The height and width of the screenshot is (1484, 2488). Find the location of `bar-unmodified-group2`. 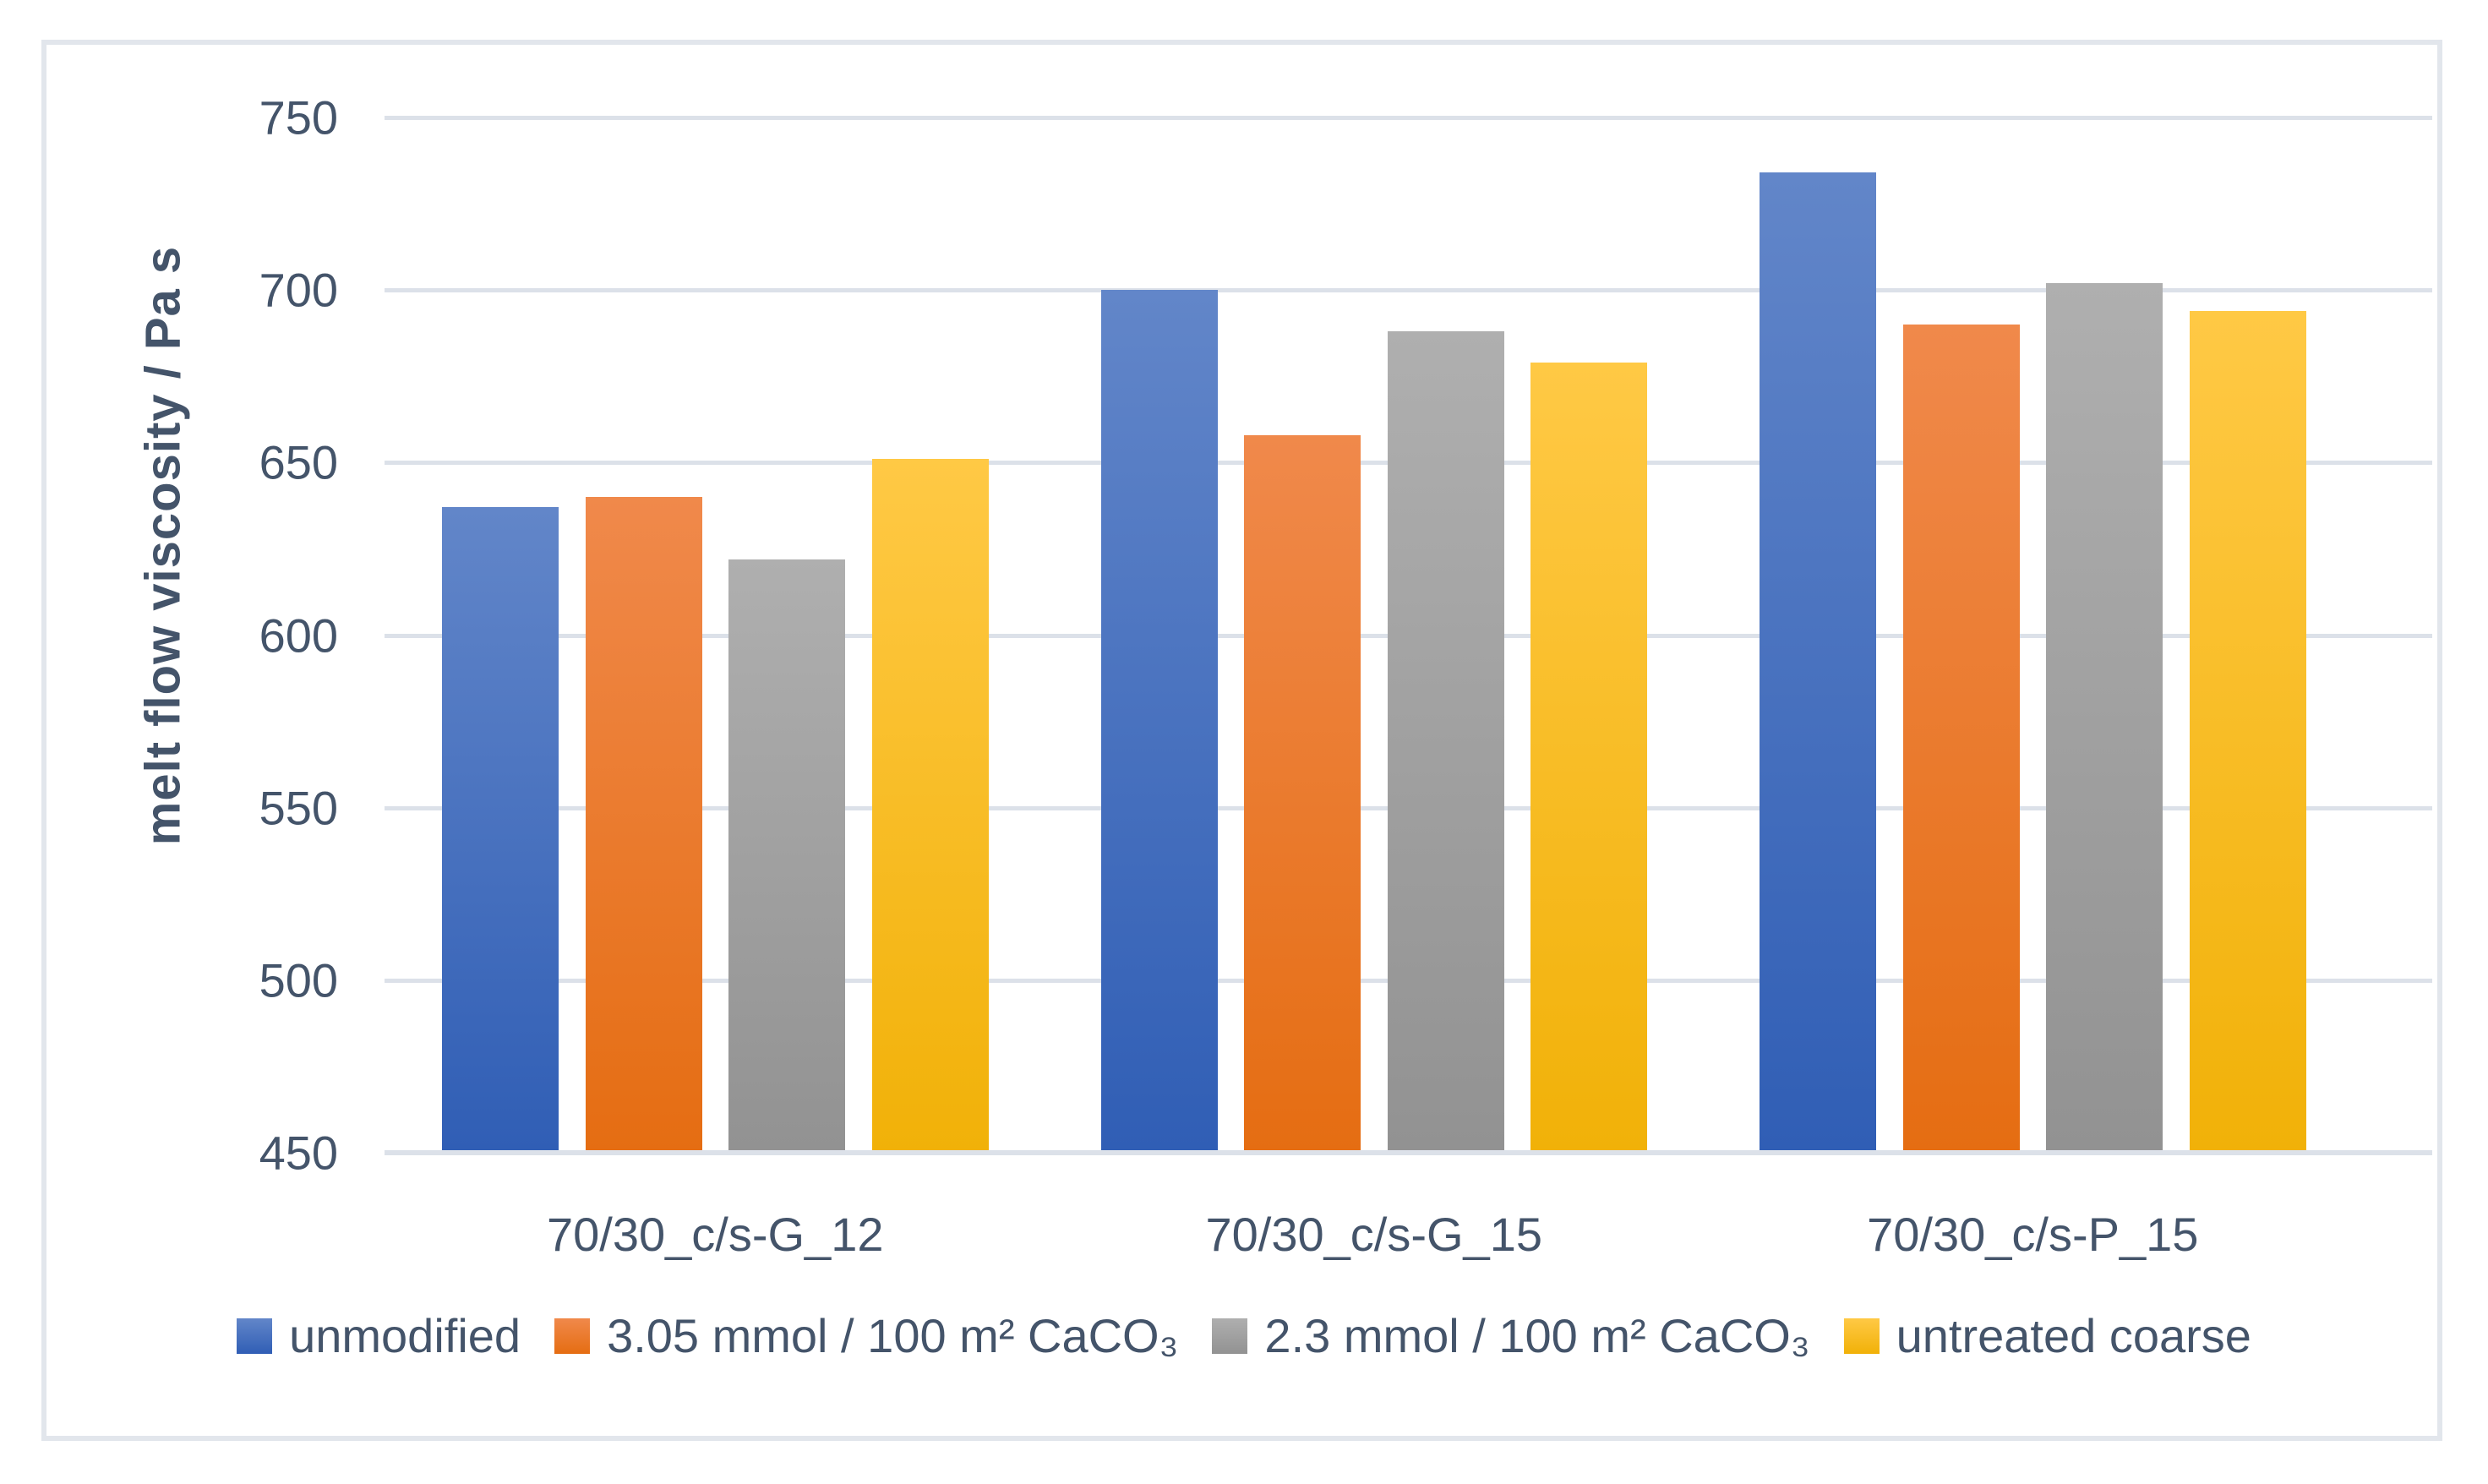

bar-unmodified-group2 is located at coordinates (1159, 721).